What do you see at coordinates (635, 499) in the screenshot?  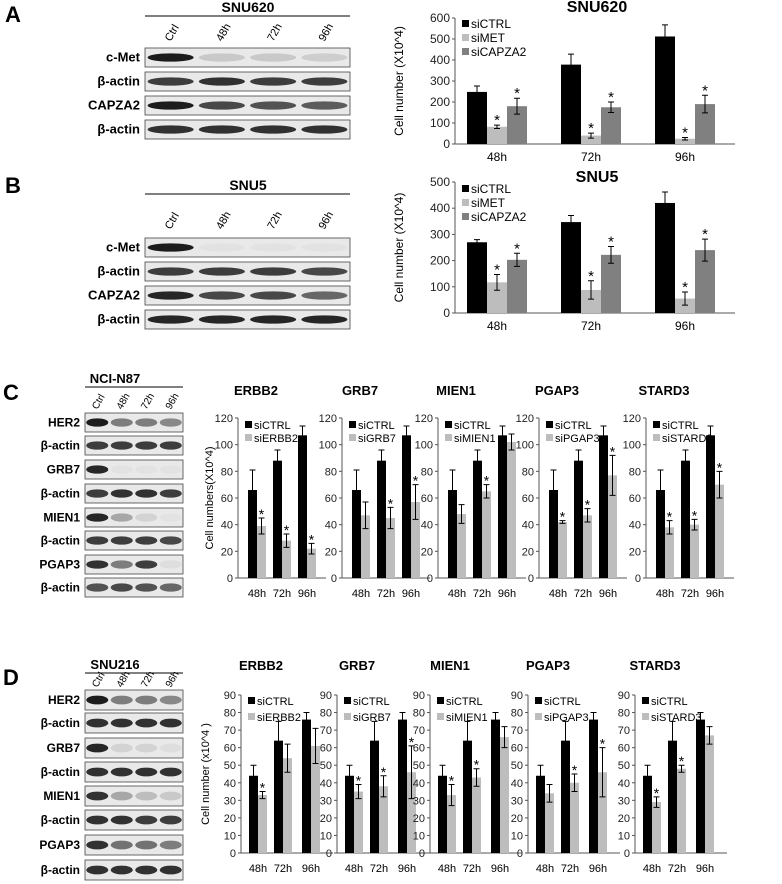 I see `y-tick-label: 60` at bounding box center [635, 499].